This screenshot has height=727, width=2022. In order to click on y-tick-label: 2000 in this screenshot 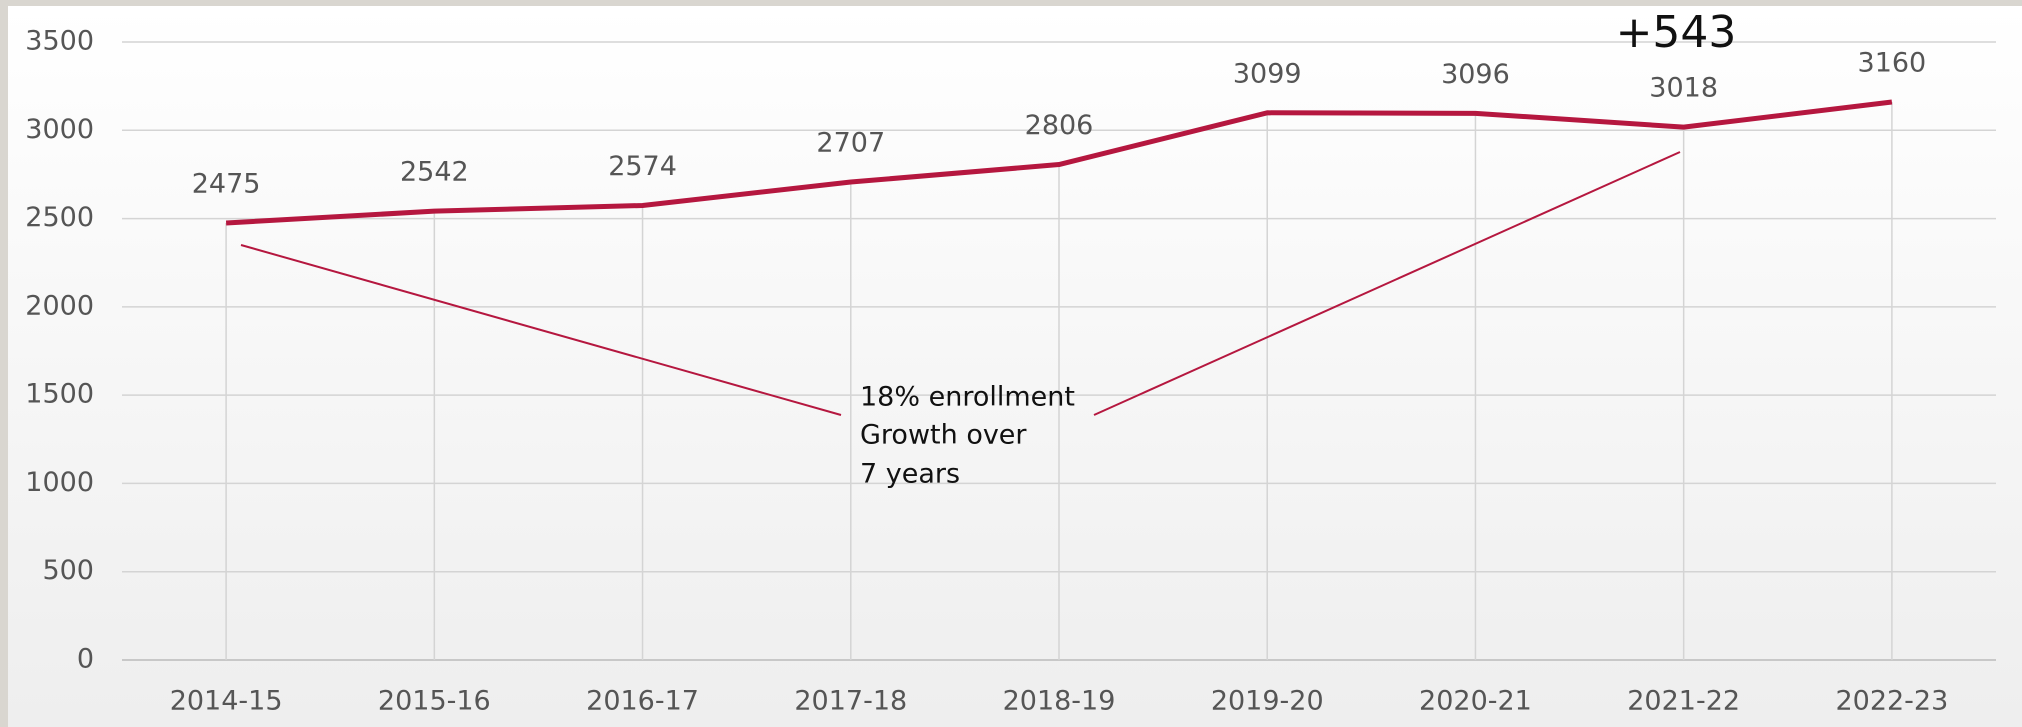, I will do `click(59, 305)`.